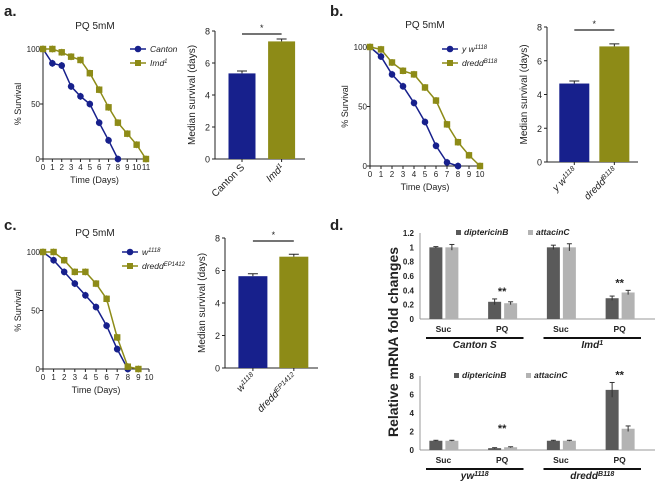 This screenshot has height=485, width=658. What do you see at coordinates (336, 225) in the screenshot?
I see `panel-label-d: d.` at bounding box center [336, 225].